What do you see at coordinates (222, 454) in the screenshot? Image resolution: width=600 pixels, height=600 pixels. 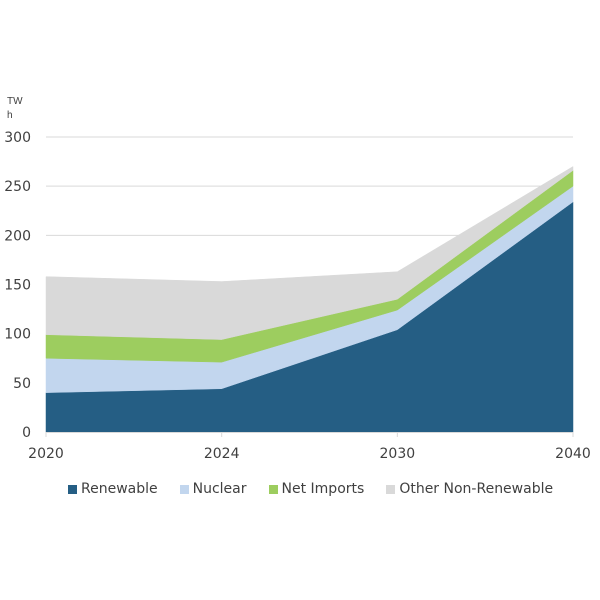 I see `x-tick-label: 2024` at bounding box center [222, 454].